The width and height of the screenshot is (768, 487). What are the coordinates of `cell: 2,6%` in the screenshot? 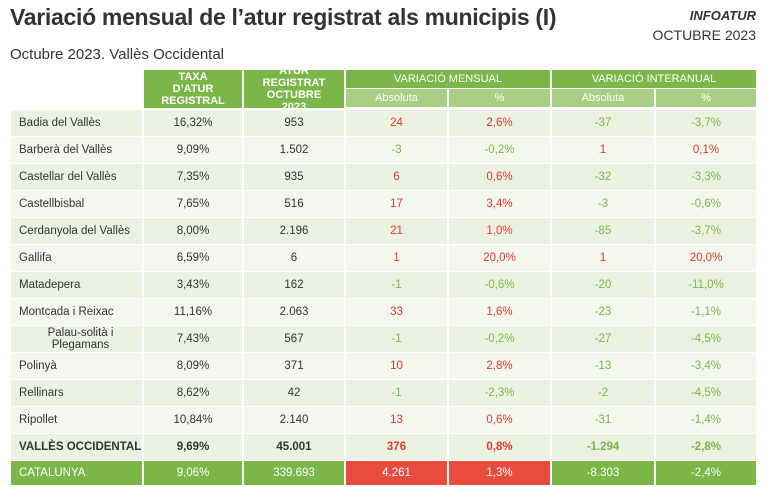 It's located at (499, 123).